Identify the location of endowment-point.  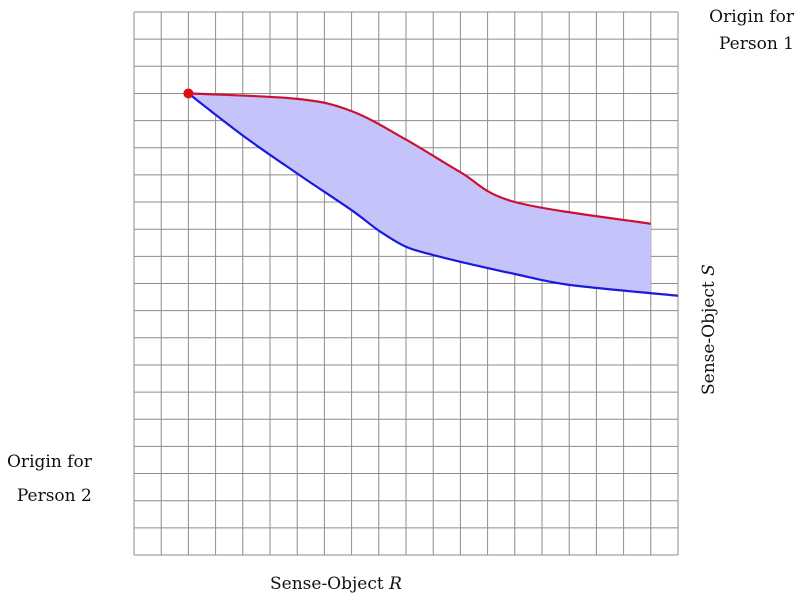
(188, 93).